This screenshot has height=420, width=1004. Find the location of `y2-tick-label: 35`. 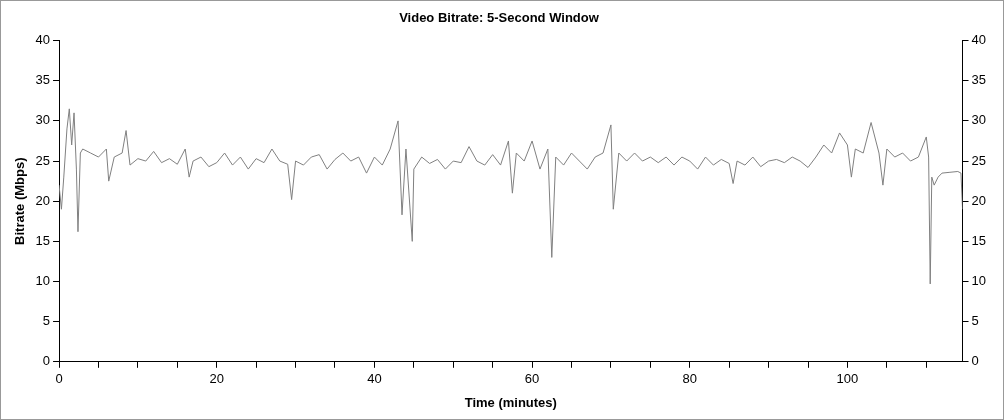

y2-tick-label: 35 is located at coordinates (979, 80).